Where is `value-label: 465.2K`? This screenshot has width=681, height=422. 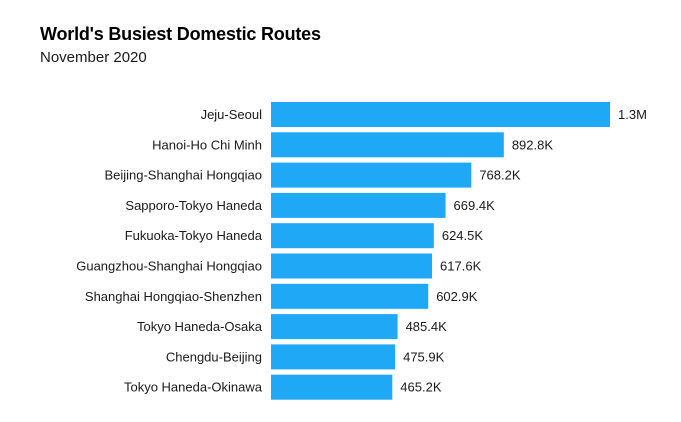 value-label: 465.2K is located at coordinates (421, 387).